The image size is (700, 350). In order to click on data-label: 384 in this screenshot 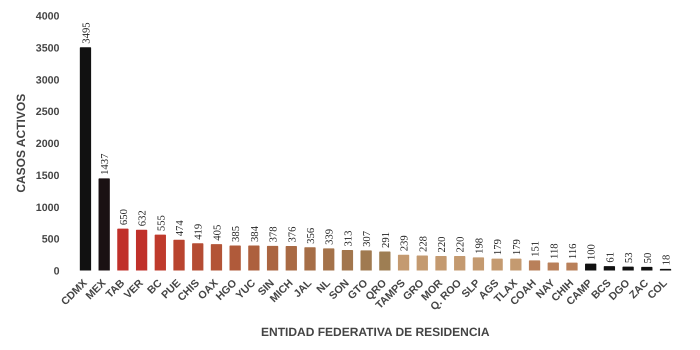, I will do `click(255, 233)`.